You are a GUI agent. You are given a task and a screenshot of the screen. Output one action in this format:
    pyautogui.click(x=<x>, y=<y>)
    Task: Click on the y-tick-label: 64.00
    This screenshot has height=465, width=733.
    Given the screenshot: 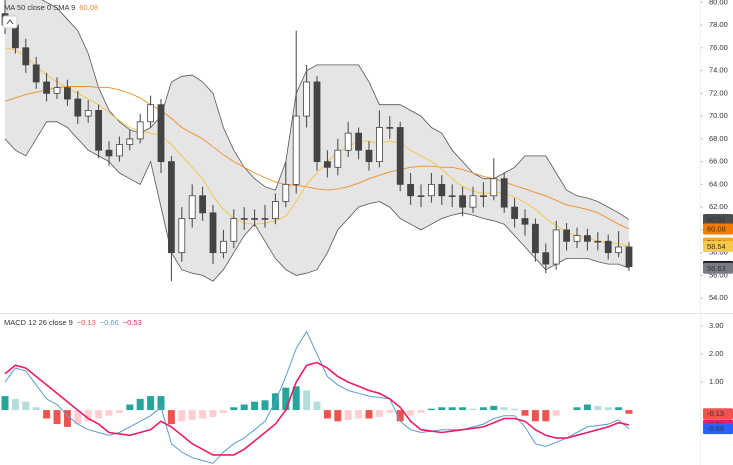 What is the action you would take?
    pyautogui.click(x=718, y=183)
    